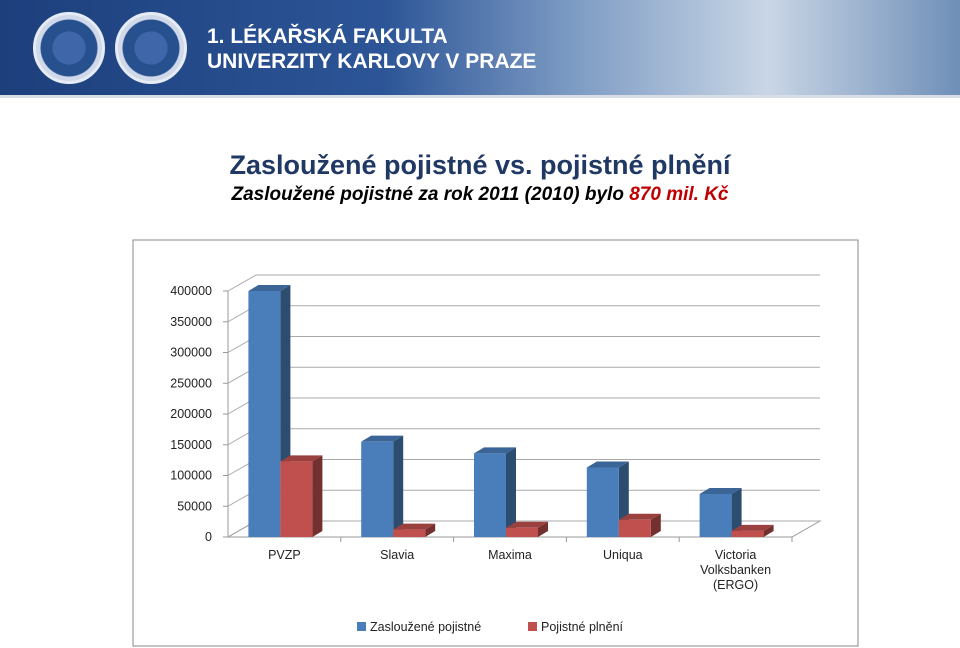  Describe the element at coordinates (191, 353) in the screenshot. I see `y-tick-label: 300000` at that location.